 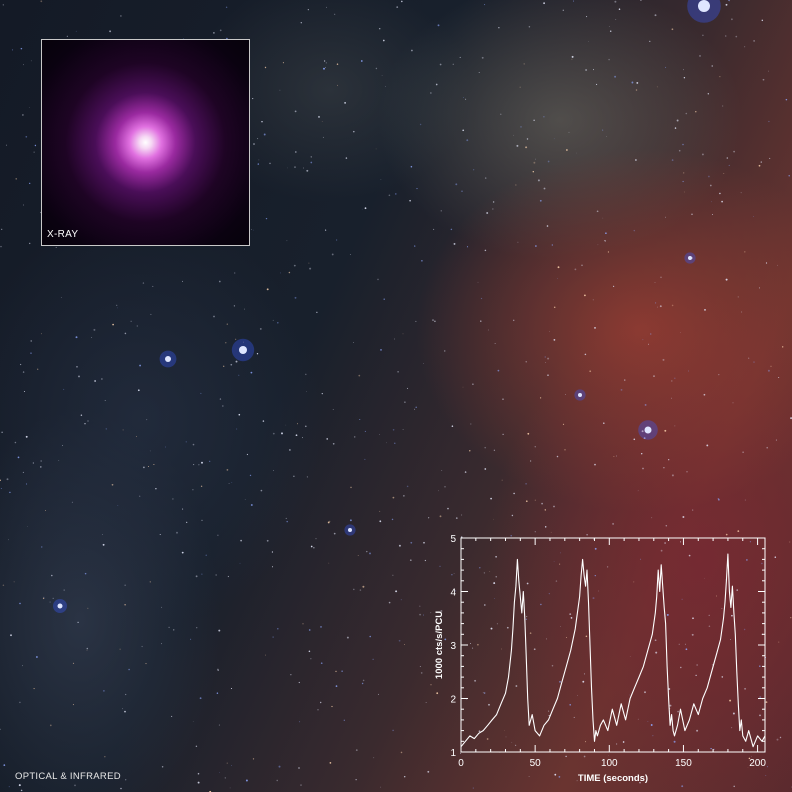 I want to click on x-tick-label: 200, so click(x=757, y=763).